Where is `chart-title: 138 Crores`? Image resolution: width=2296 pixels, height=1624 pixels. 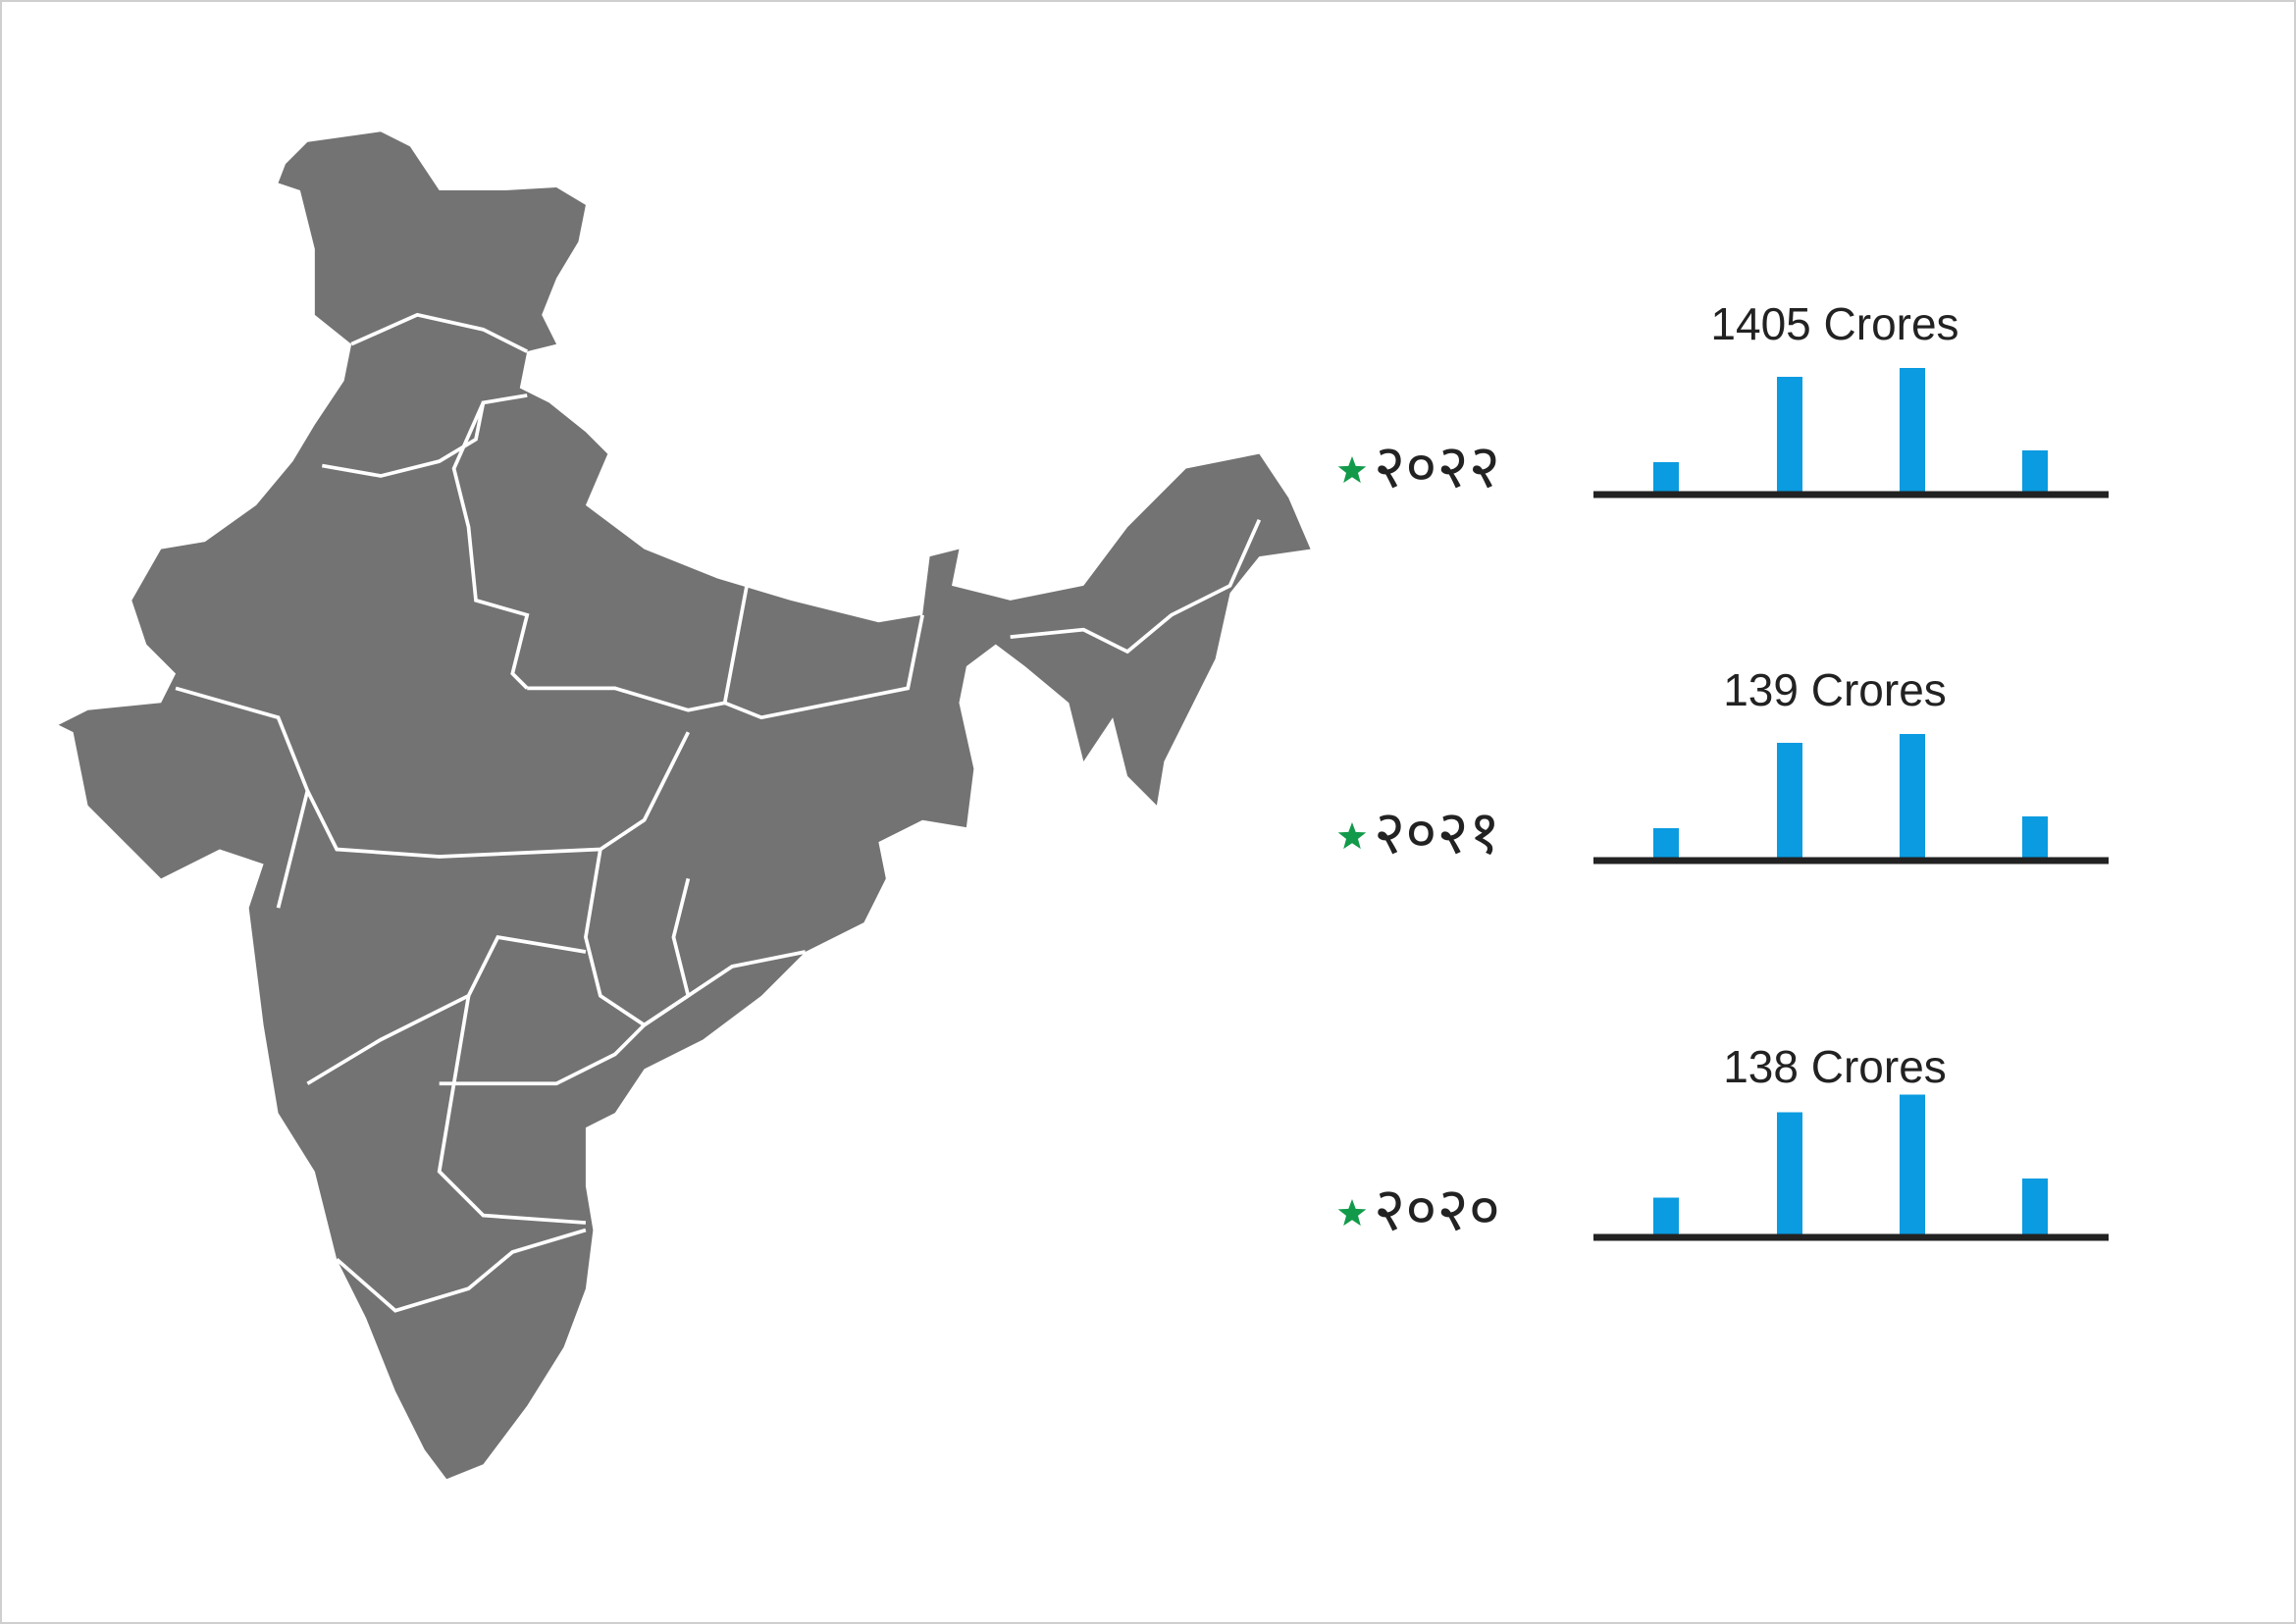
chart-title: 138 Crores is located at coordinates (1835, 1066).